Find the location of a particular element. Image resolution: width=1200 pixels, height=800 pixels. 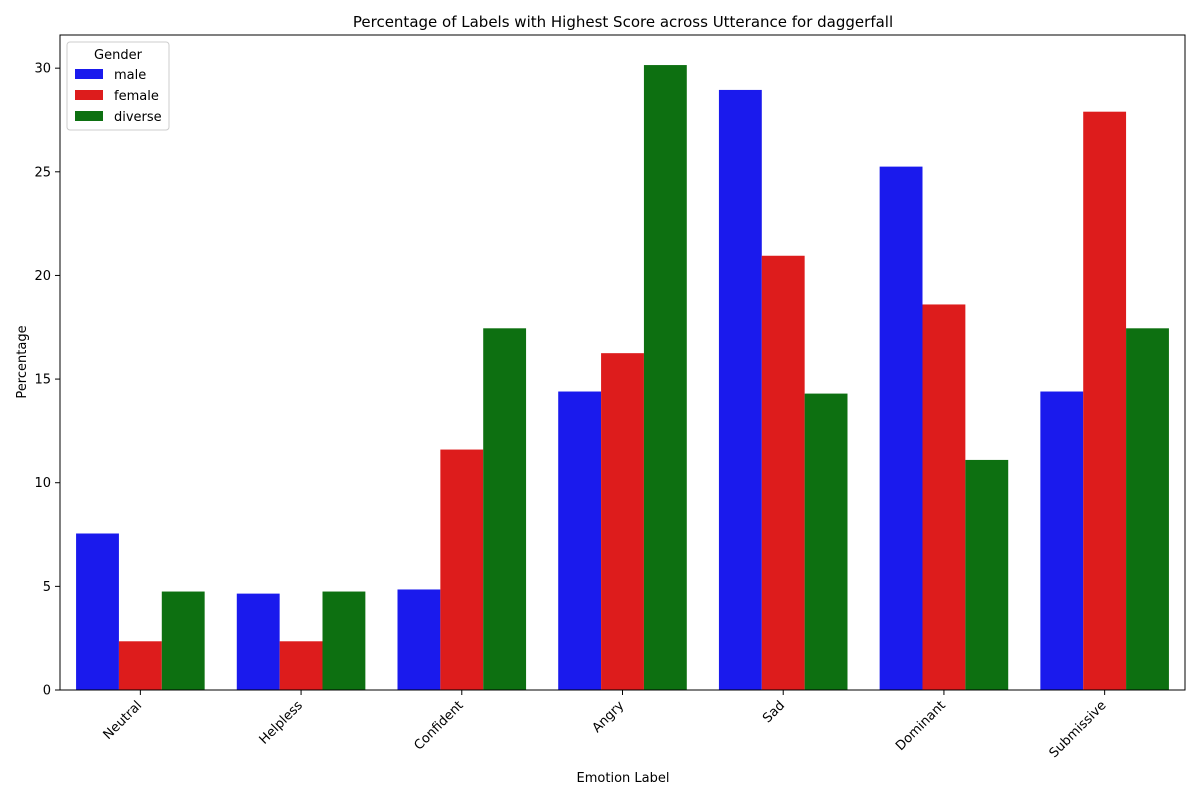

bar-male-dominant is located at coordinates (901, 428).